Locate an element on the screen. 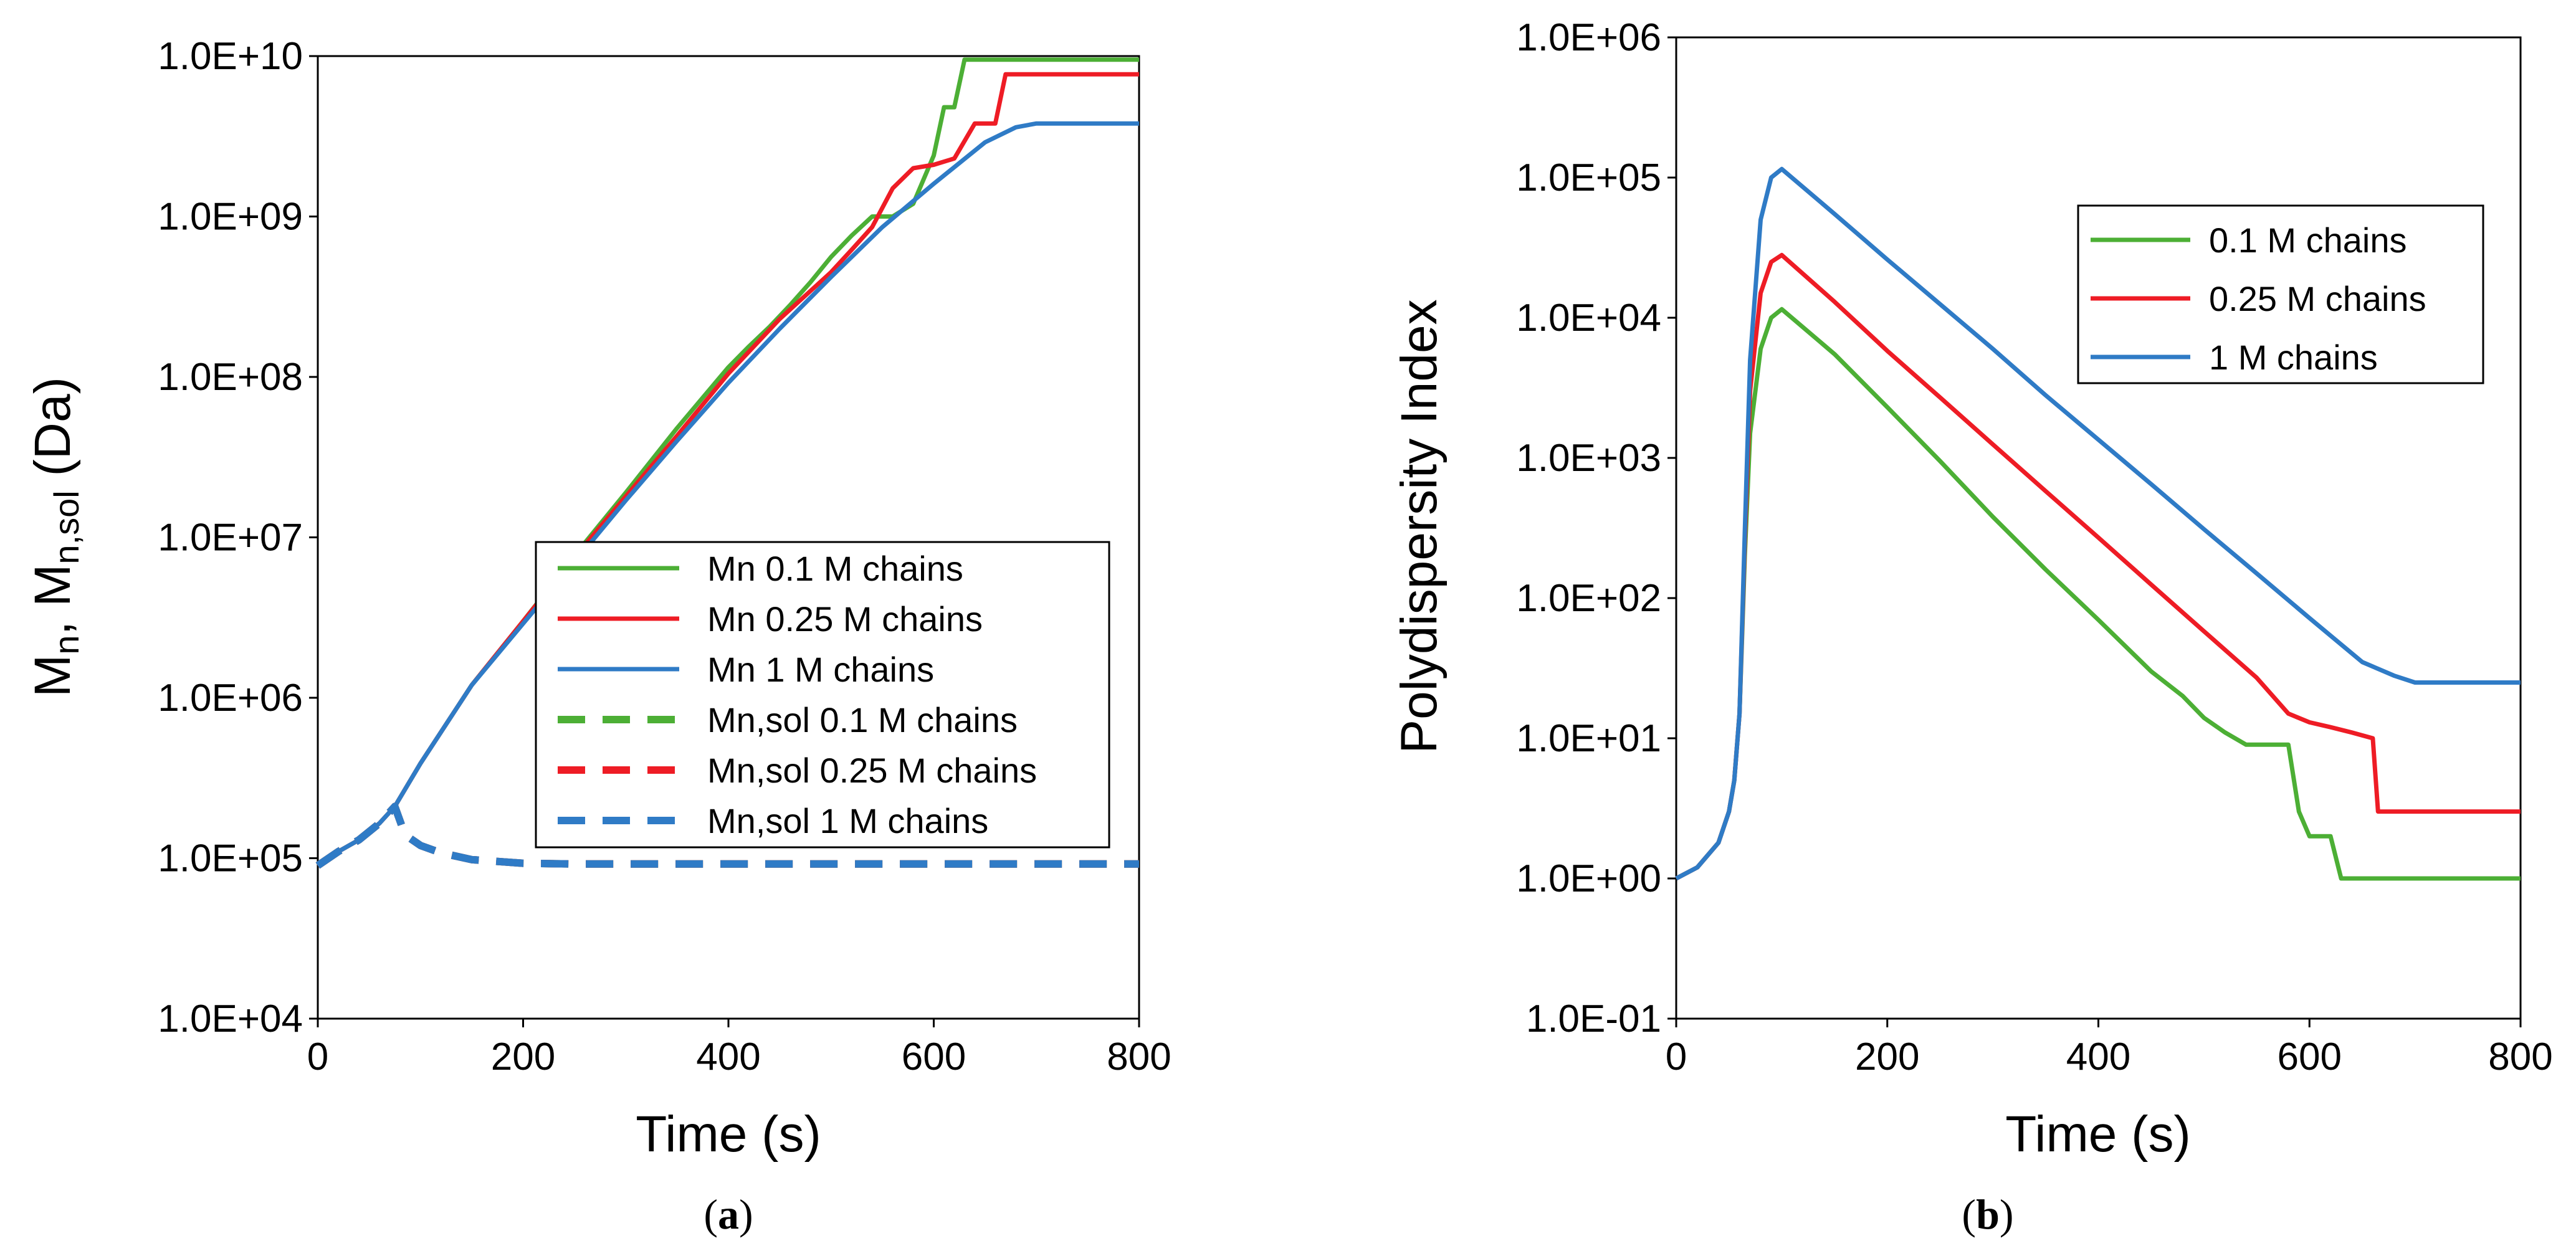  panel-b-legend-label: 1 M chains is located at coordinates (2293, 357).